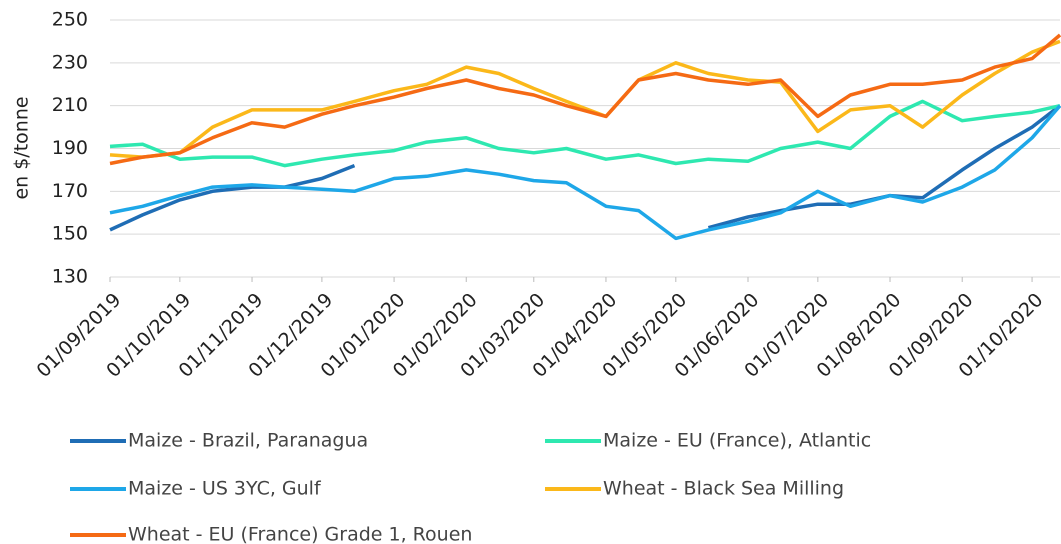 This screenshot has height=544, width=1061. What do you see at coordinates (22, 147) in the screenshot?
I see `y-axis-label: en $/tonne` at bounding box center [22, 147].